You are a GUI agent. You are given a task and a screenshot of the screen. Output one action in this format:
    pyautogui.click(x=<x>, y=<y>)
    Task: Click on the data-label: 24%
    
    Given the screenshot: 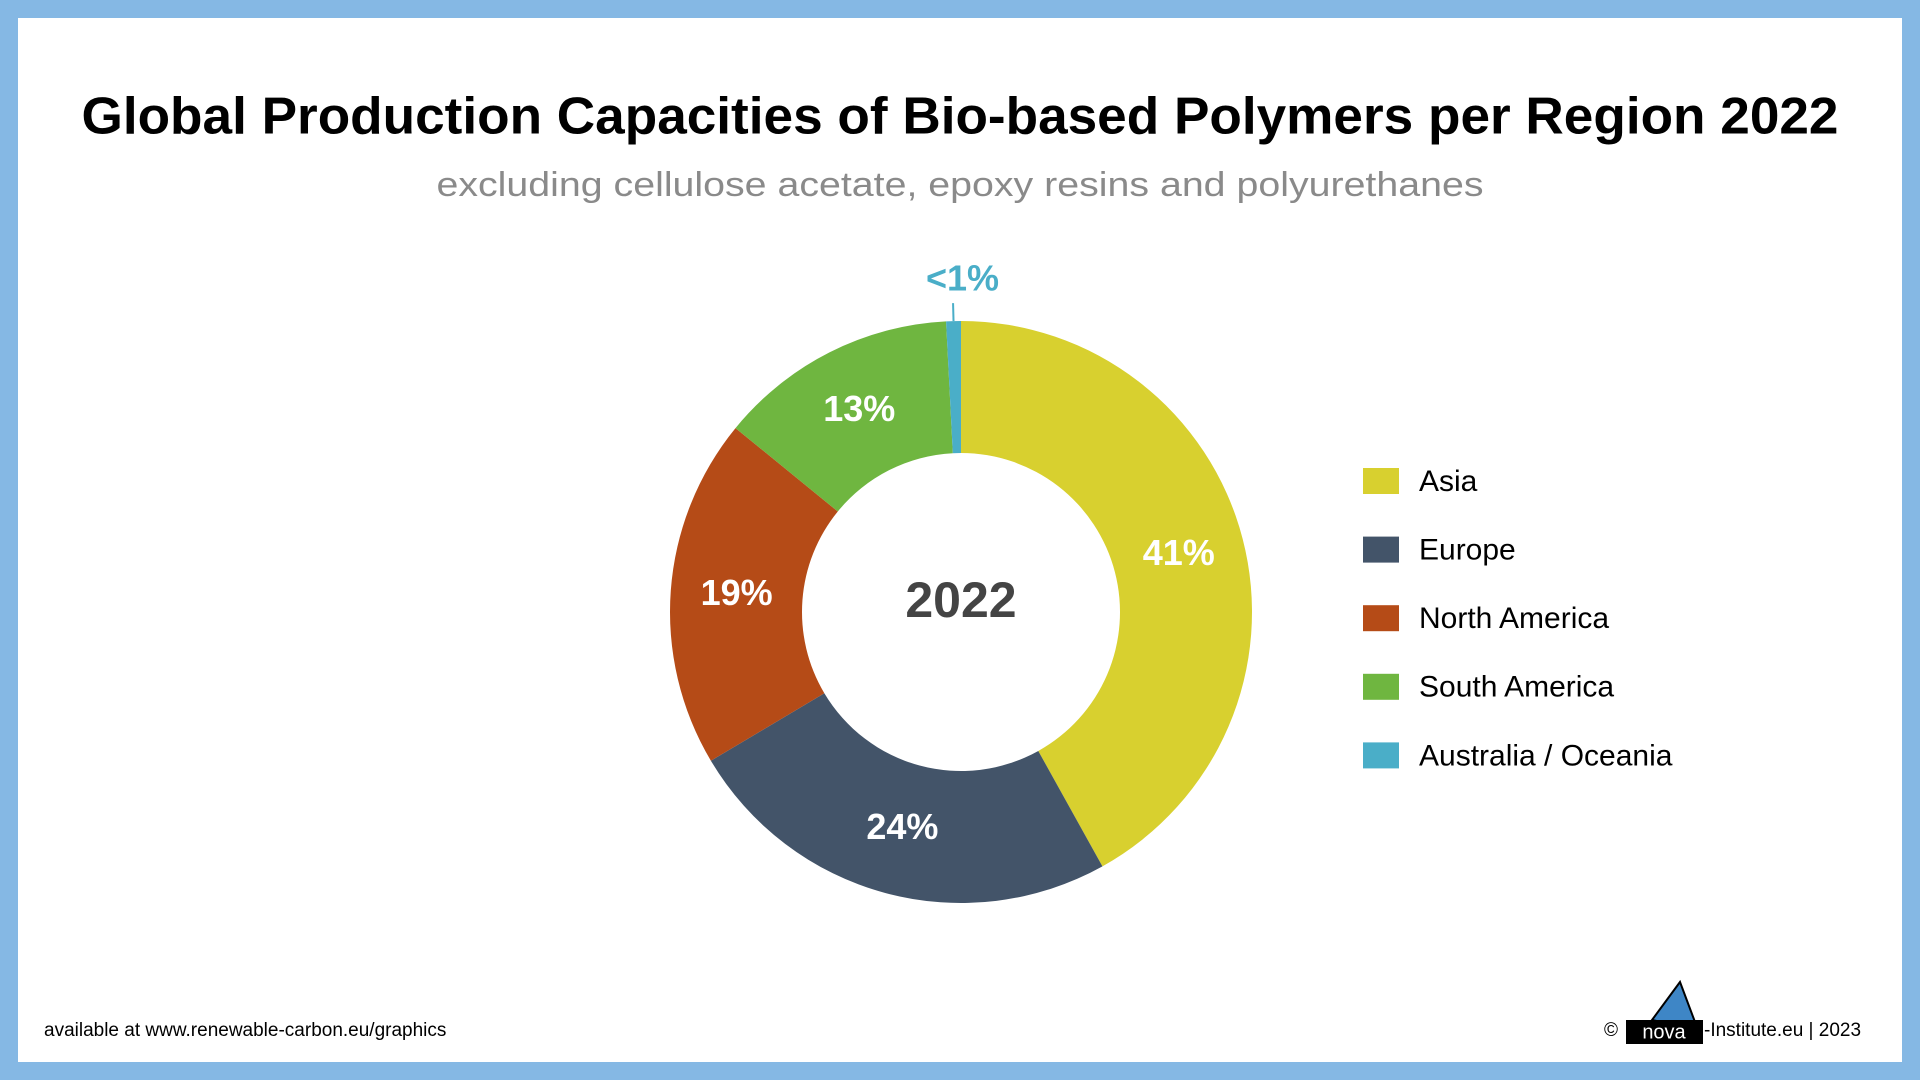 What is the action you would take?
    pyautogui.click(x=902, y=826)
    